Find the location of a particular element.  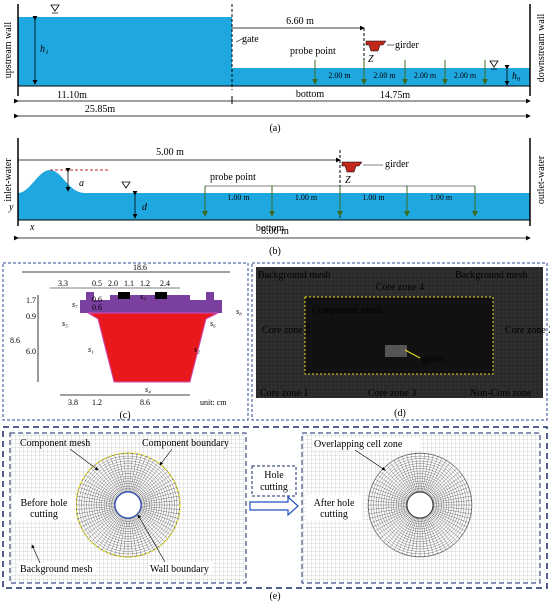

top-dim: 1.1 is located at coordinates (129, 283).